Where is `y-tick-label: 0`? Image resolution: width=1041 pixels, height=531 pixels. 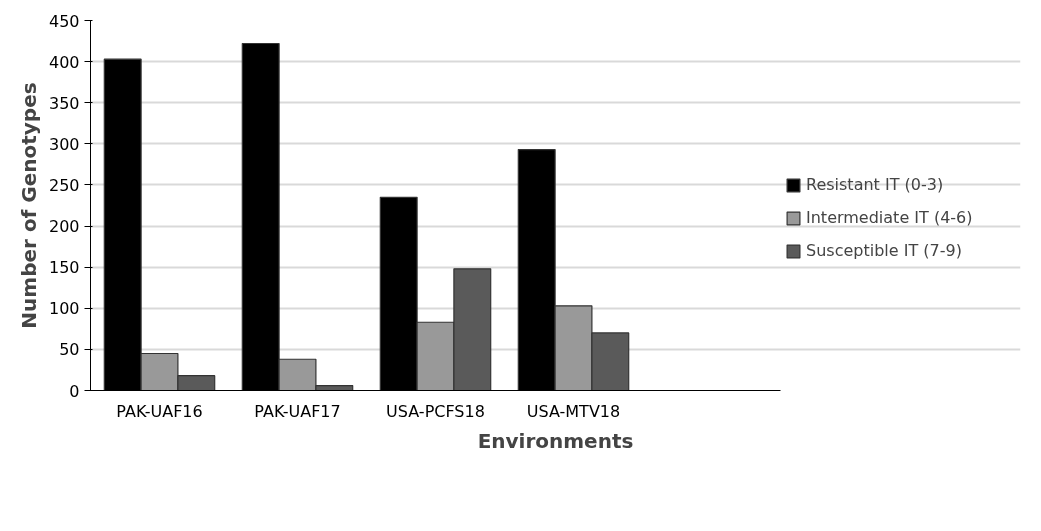
y-tick-label: 0 is located at coordinates (74, 391).